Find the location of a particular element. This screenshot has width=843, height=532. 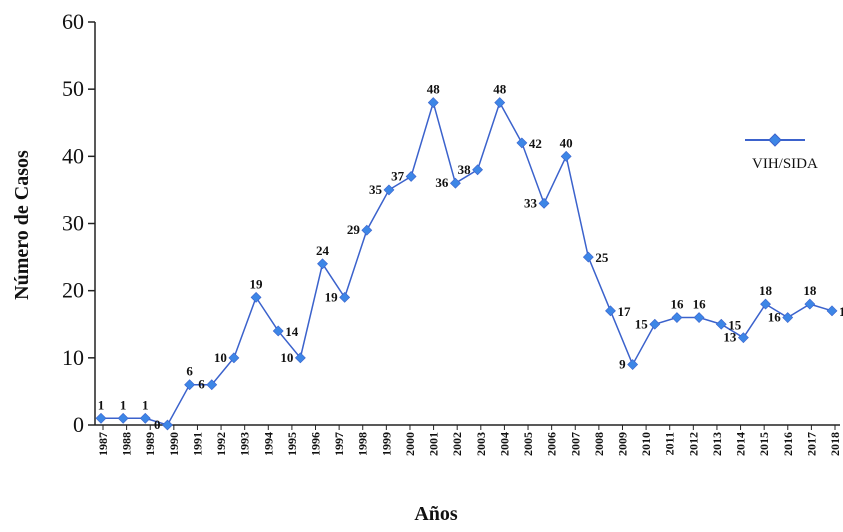

value-label: 40 is located at coordinates (566, 142).